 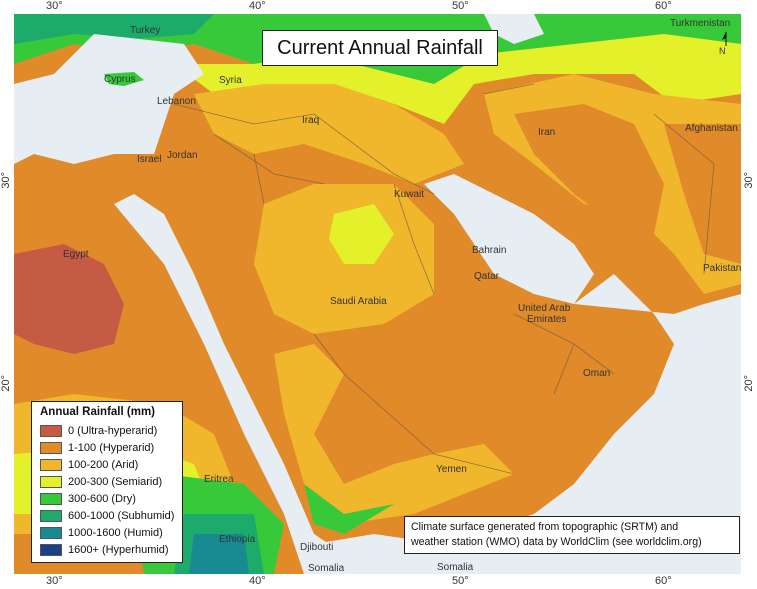 I want to click on legend-item: 300-600 (Dry), so click(x=88, y=499).